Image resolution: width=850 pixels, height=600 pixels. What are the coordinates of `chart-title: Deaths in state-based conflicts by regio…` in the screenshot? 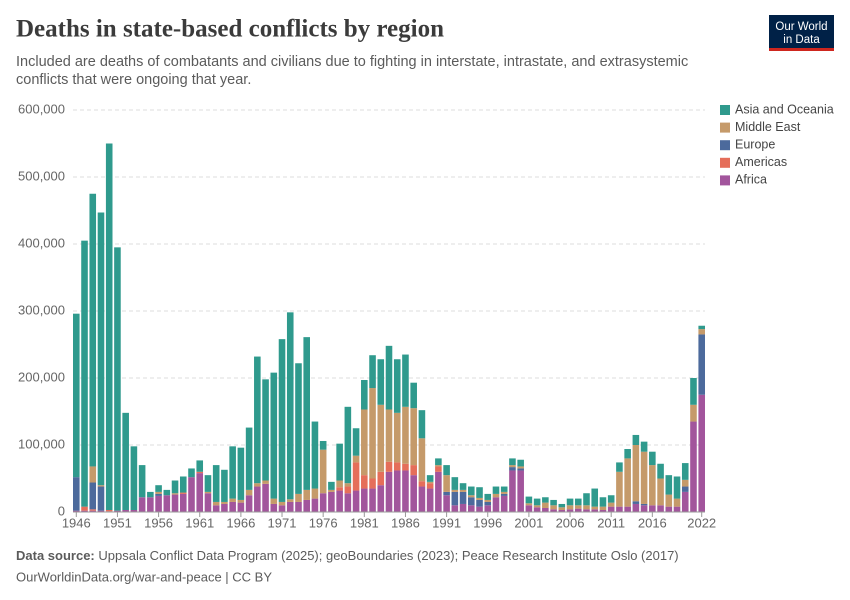 It's located at (230, 29).